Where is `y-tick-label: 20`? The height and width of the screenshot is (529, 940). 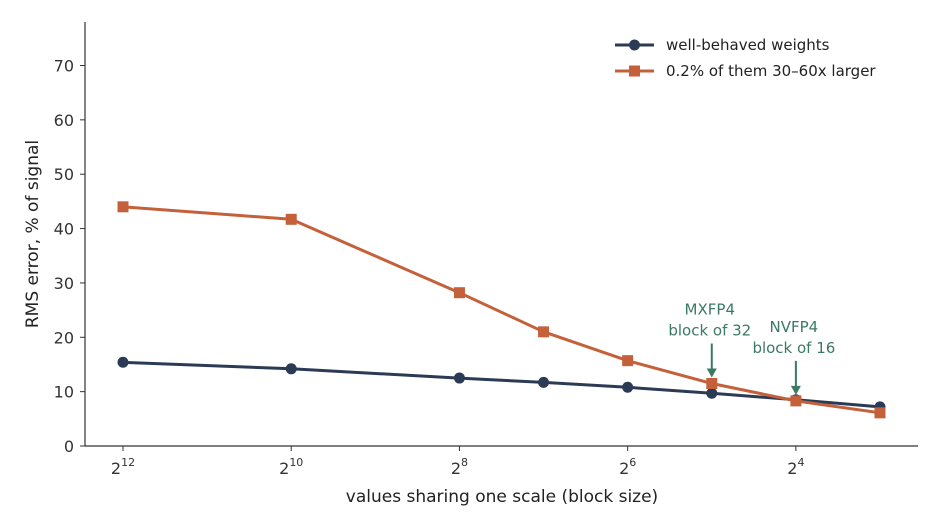
y-tick-label: 20 is located at coordinates (64, 337).